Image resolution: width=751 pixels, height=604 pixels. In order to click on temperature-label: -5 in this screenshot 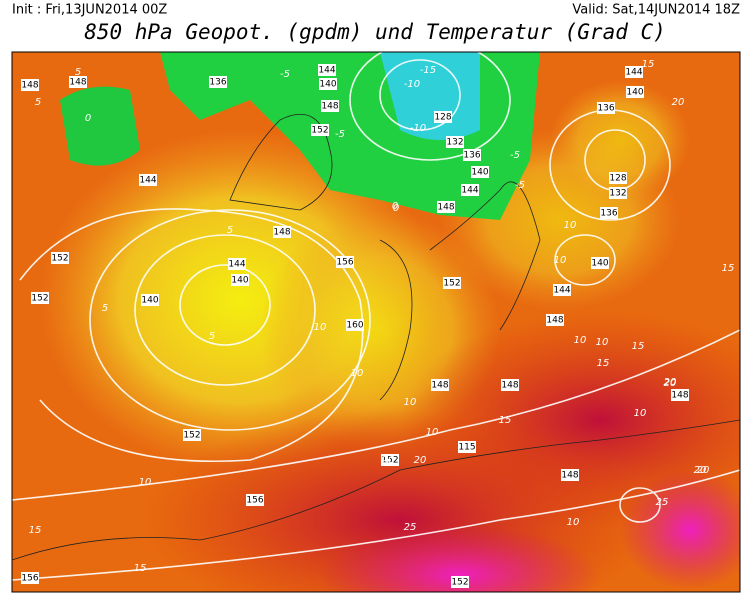, I will do `click(285, 74)`.